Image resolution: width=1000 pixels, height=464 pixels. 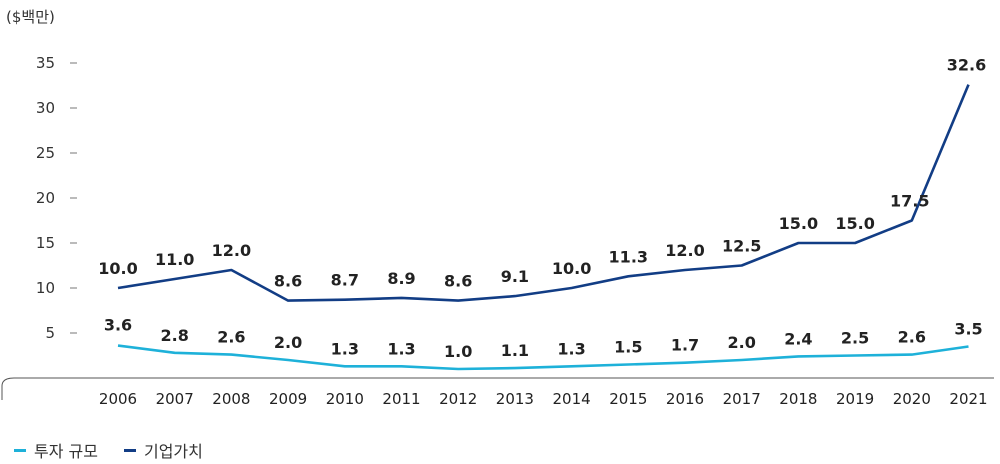 What do you see at coordinates (685, 399) in the screenshot?
I see `x-tick-label: 2016` at bounding box center [685, 399].